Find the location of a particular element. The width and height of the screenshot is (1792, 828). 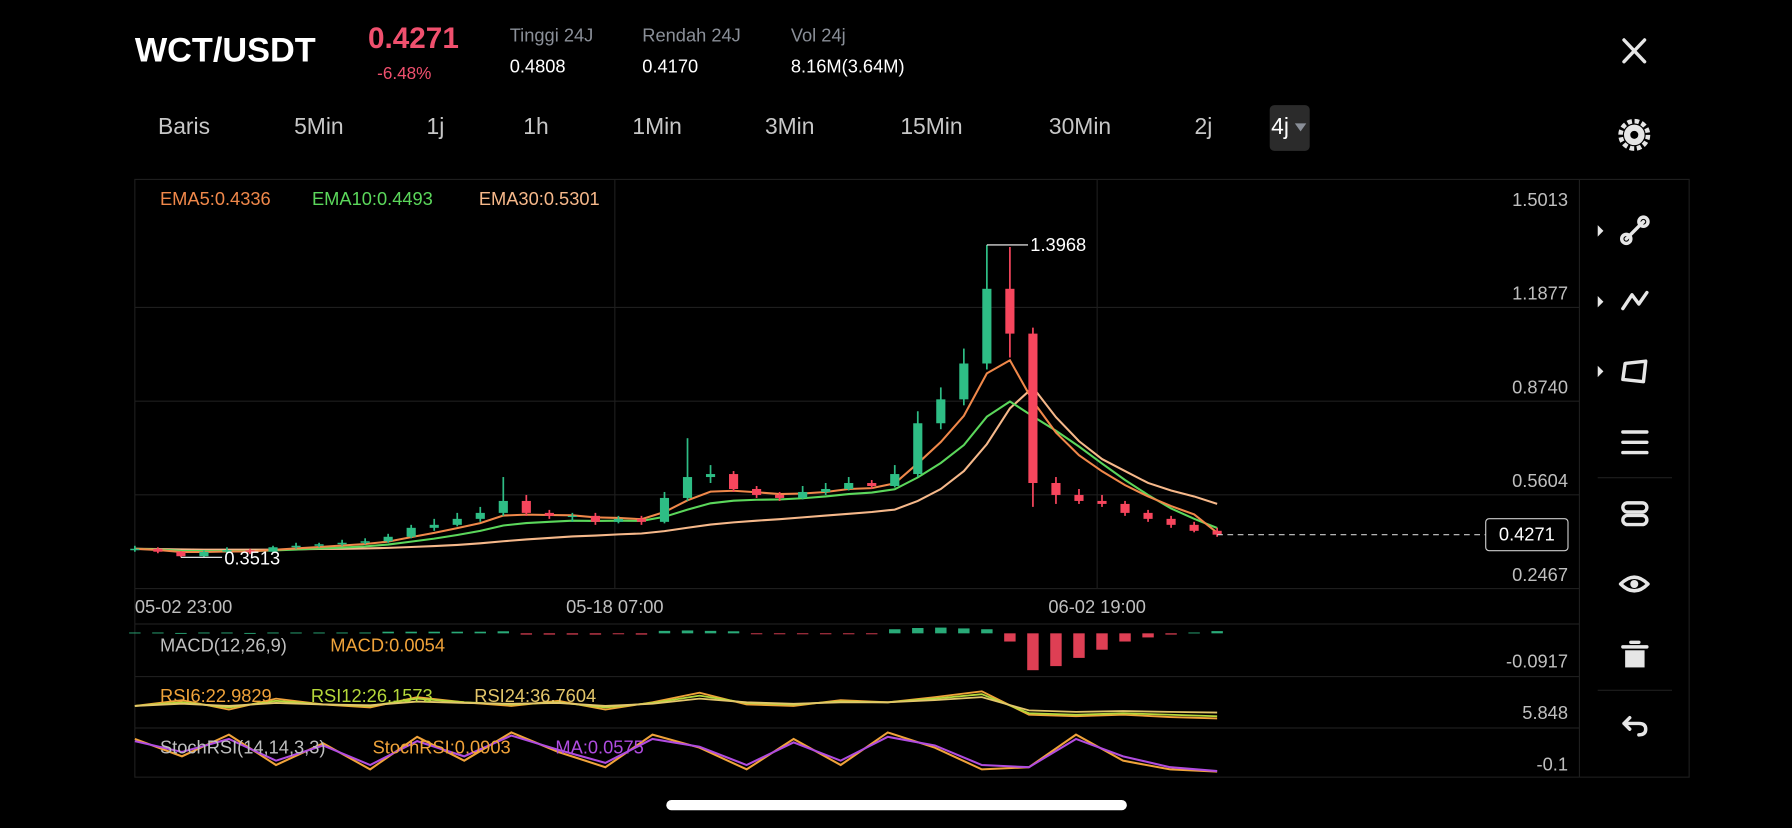

rsi-label: RSI6:22.9829 is located at coordinates (216, 695).